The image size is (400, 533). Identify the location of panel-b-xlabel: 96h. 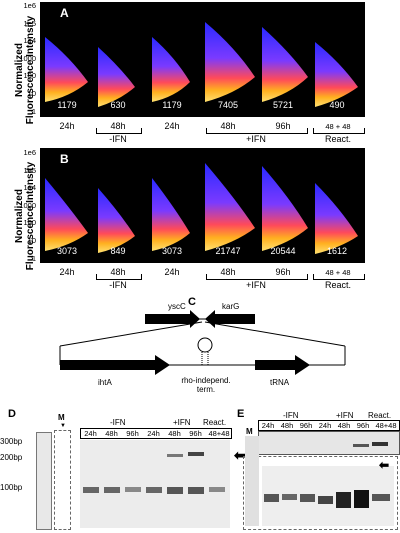
(283, 272).